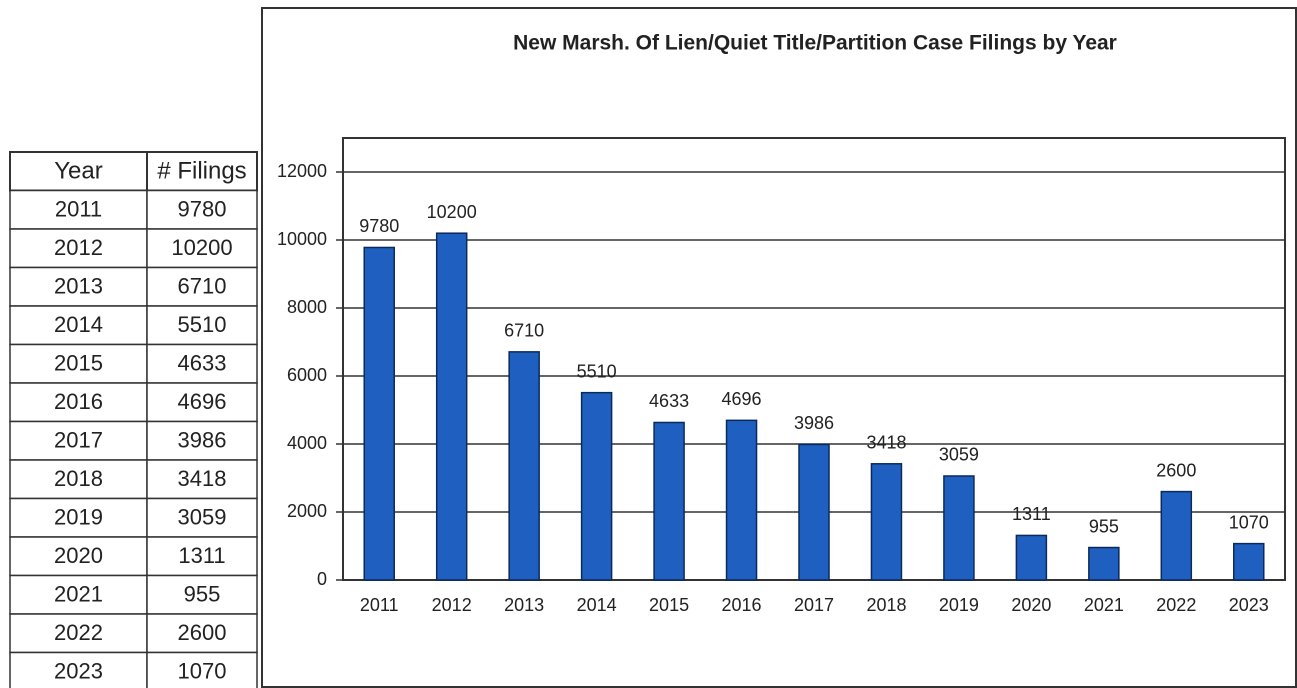 The image size is (1297, 688). I want to click on y-tick-label: 2000, so click(307, 511).